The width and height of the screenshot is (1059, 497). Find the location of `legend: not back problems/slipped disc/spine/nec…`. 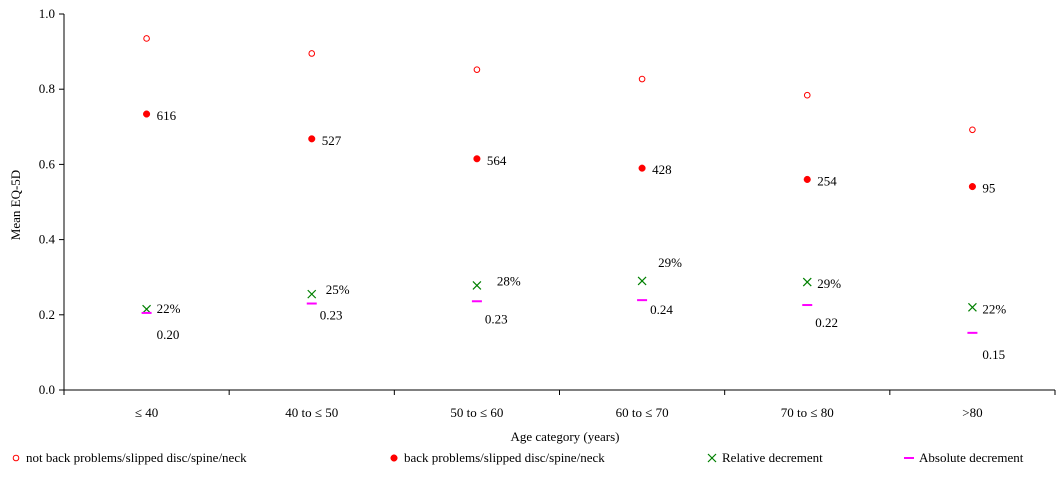

legend: not back problems/slipped disc/spine/nec… is located at coordinates (518, 457).